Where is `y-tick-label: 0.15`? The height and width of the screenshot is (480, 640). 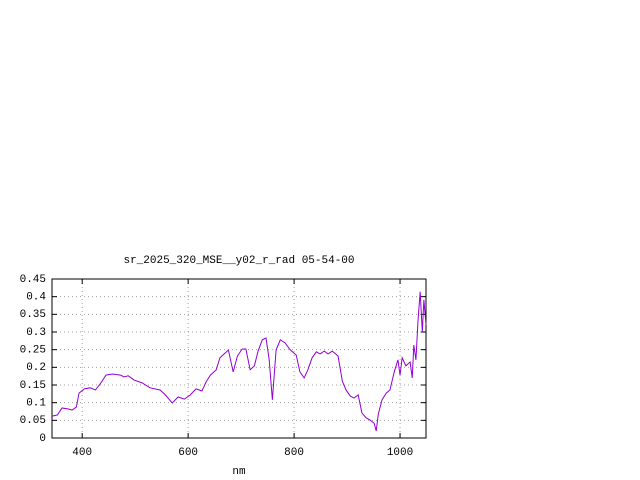 y-tick-label: 0.15 is located at coordinates (33, 386).